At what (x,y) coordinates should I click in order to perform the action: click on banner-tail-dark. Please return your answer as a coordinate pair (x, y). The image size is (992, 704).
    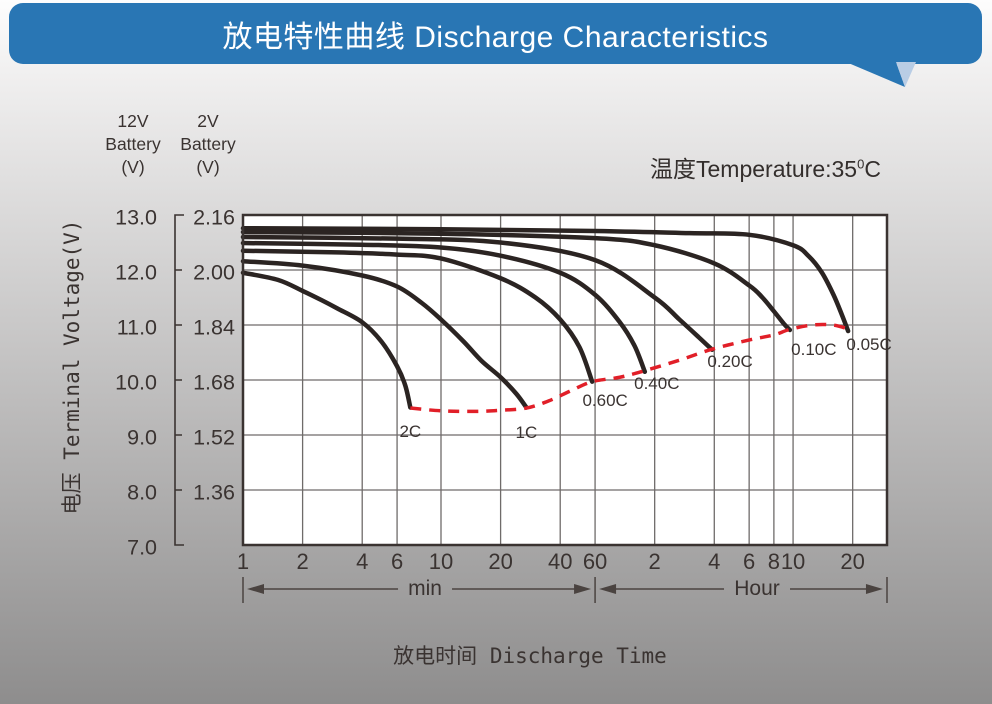
    Looking at the image, I should click on (875, 74).